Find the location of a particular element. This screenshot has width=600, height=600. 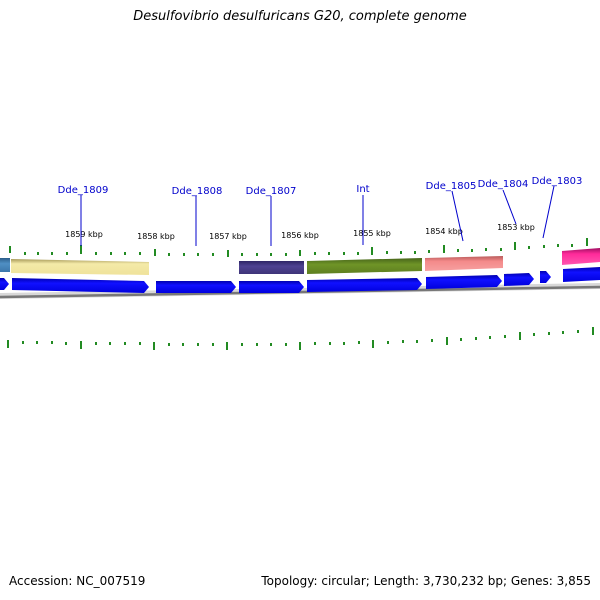

kbp-label: 1853 kbp is located at coordinates (516, 227).